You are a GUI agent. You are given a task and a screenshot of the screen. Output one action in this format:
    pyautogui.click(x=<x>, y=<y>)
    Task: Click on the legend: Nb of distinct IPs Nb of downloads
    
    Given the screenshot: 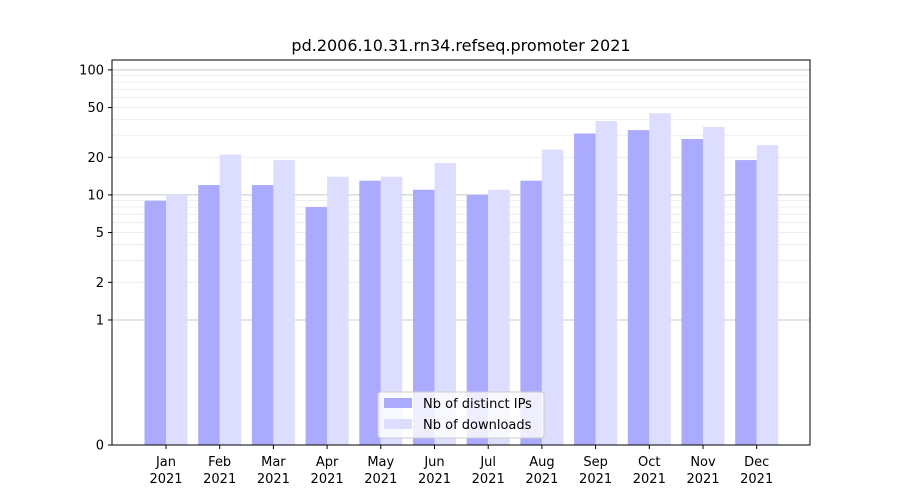 What is the action you would take?
    pyautogui.click(x=461, y=415)
    